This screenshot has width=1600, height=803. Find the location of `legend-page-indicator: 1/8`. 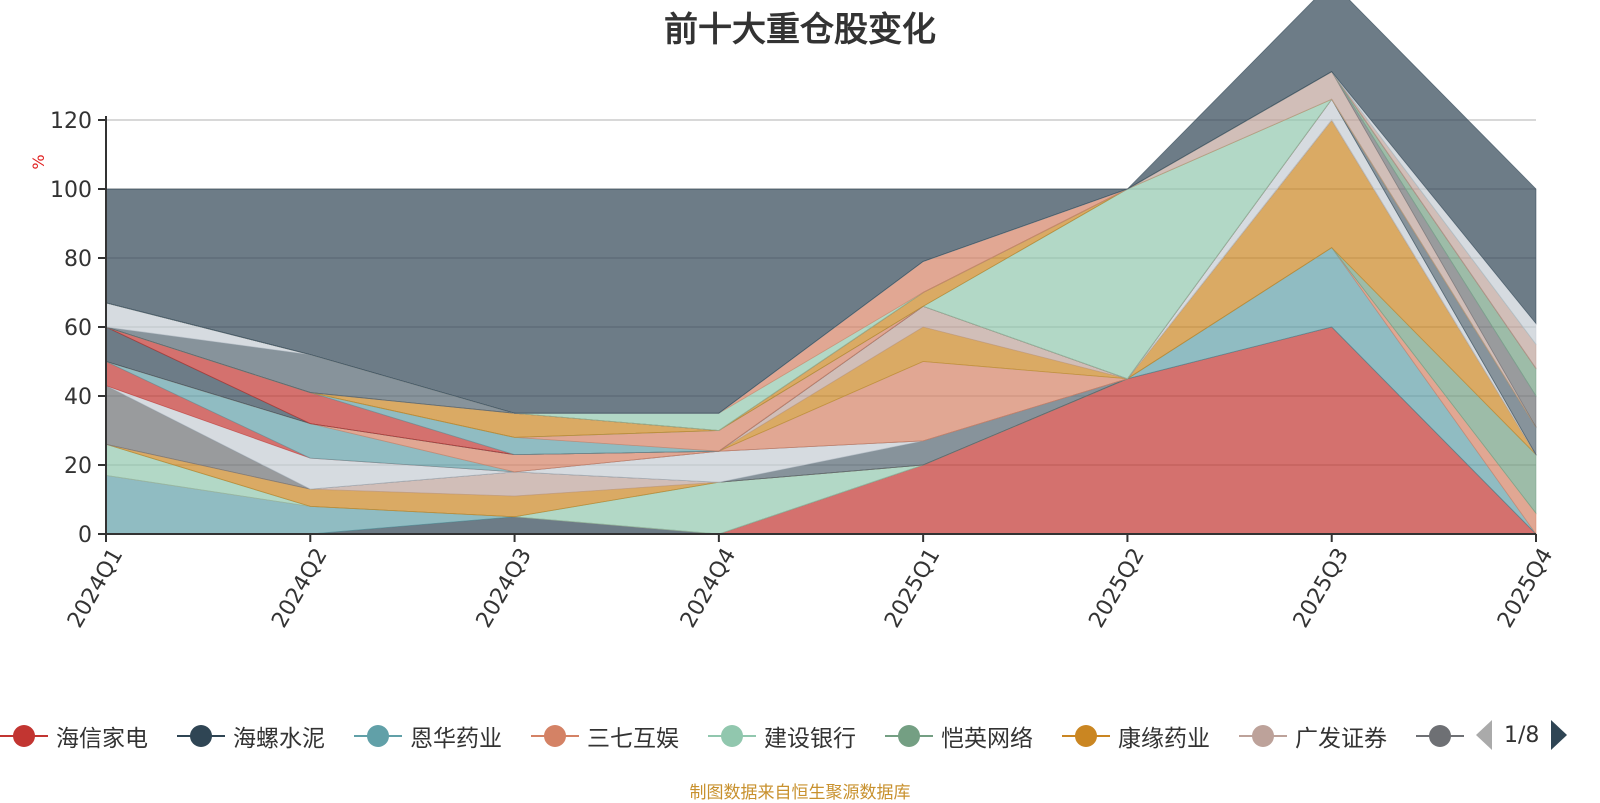

legend-page-indicator: 1/8 is located at coordinates (1522, 735).